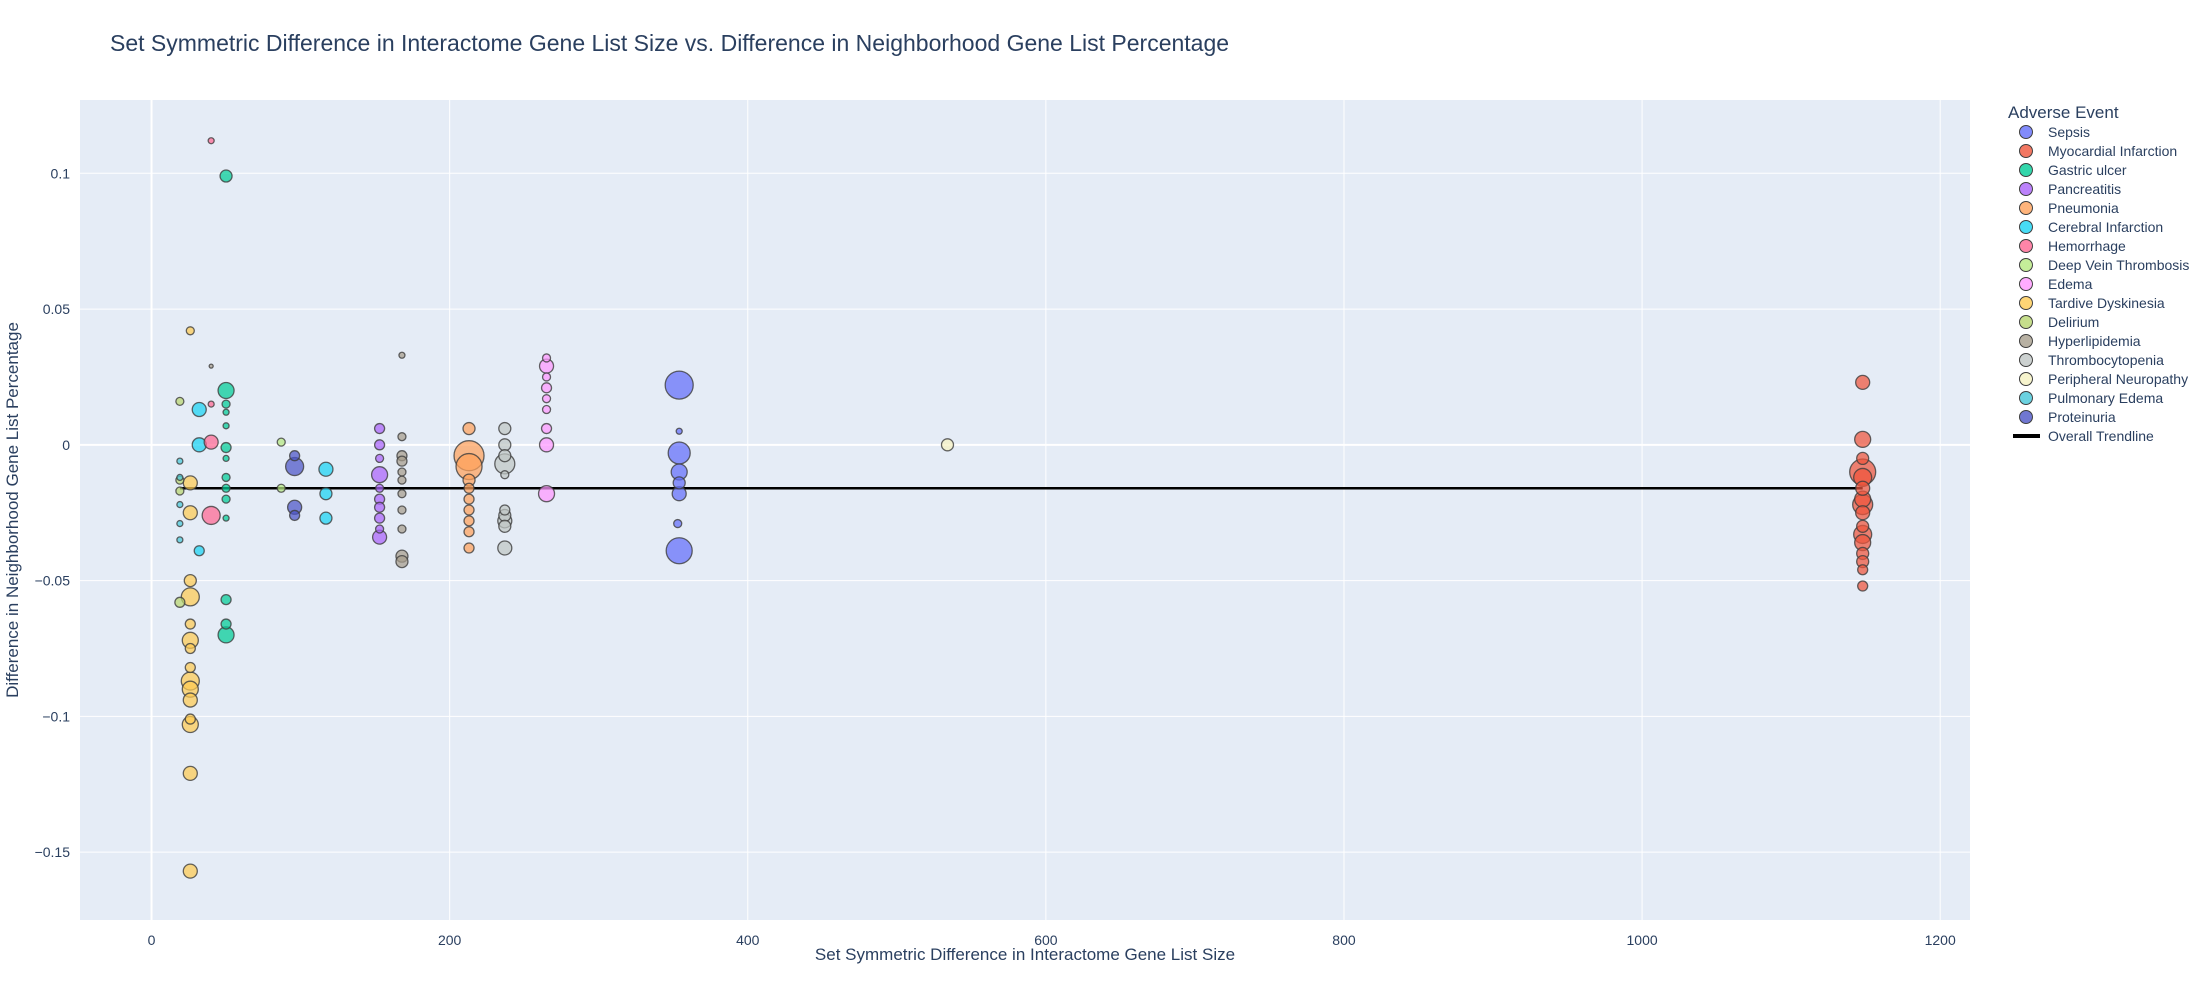  I want to click on x-tick-label: 800, so click(1344, 940).